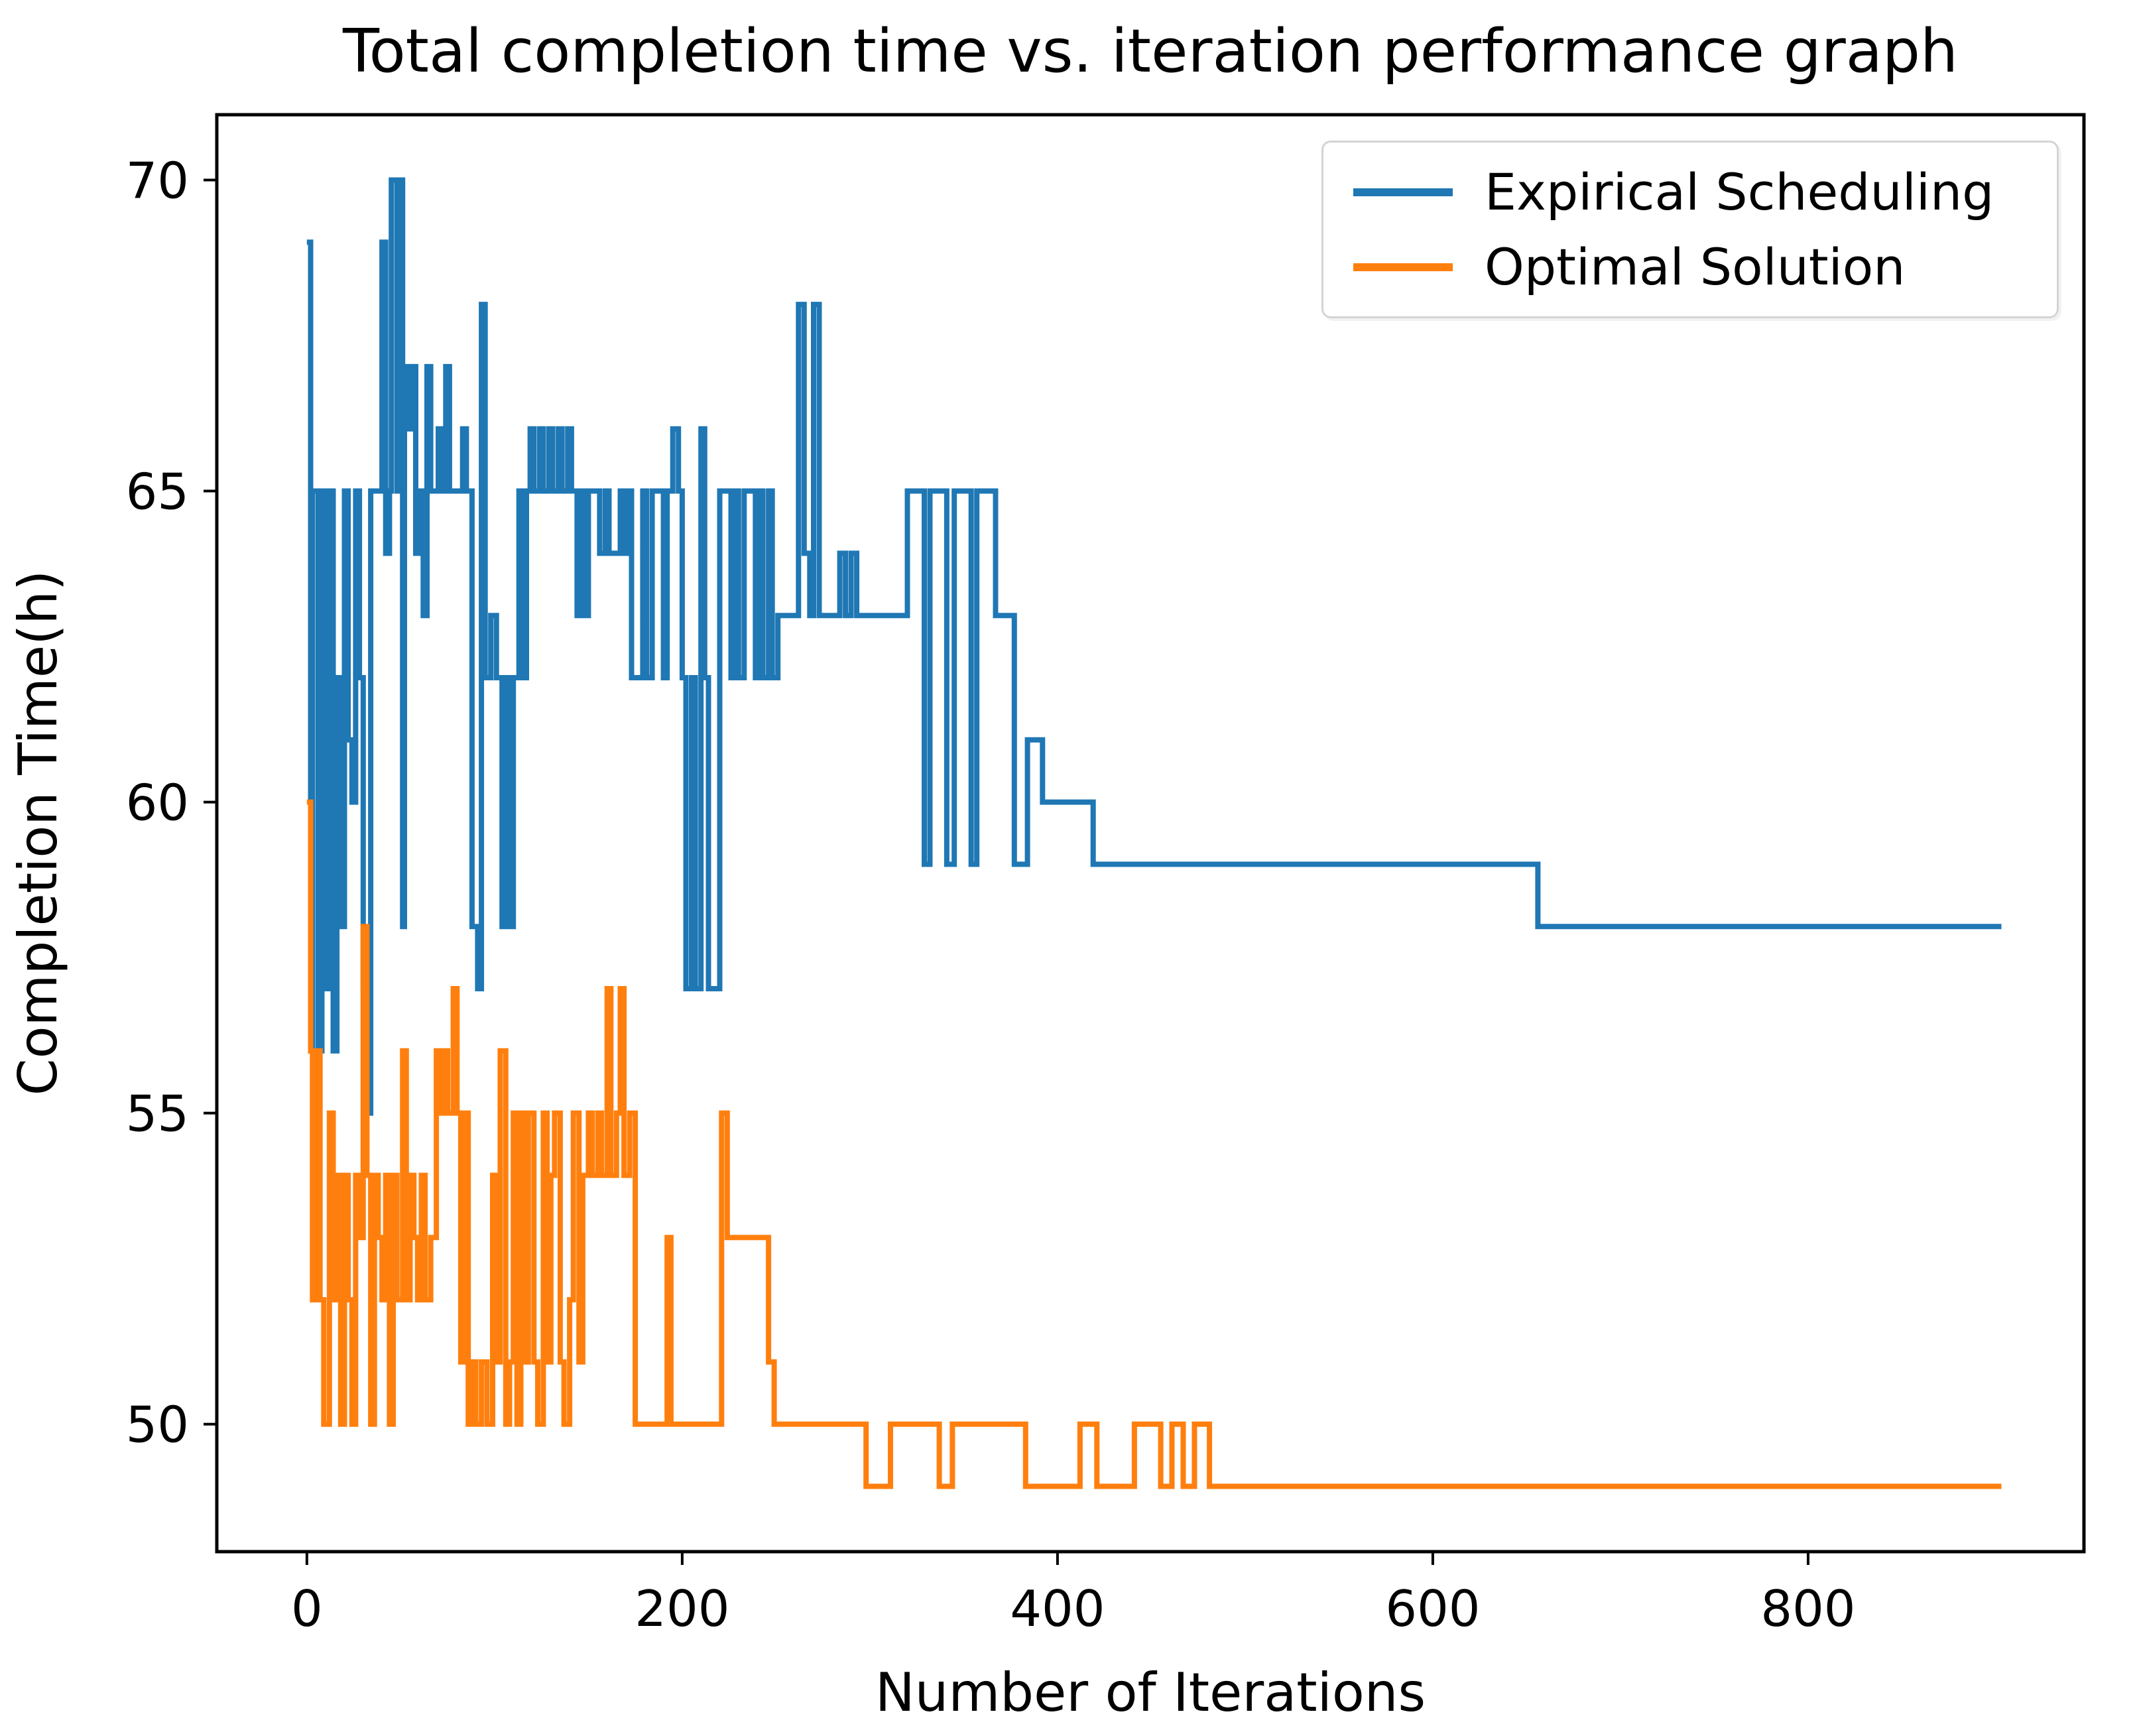 This screenshot has height=1736, width=2137. What do you see at coordinates (1432, 1609) in the screenshot?
I see `x-tick-label: 600` at bounding box center [1432, 1609].